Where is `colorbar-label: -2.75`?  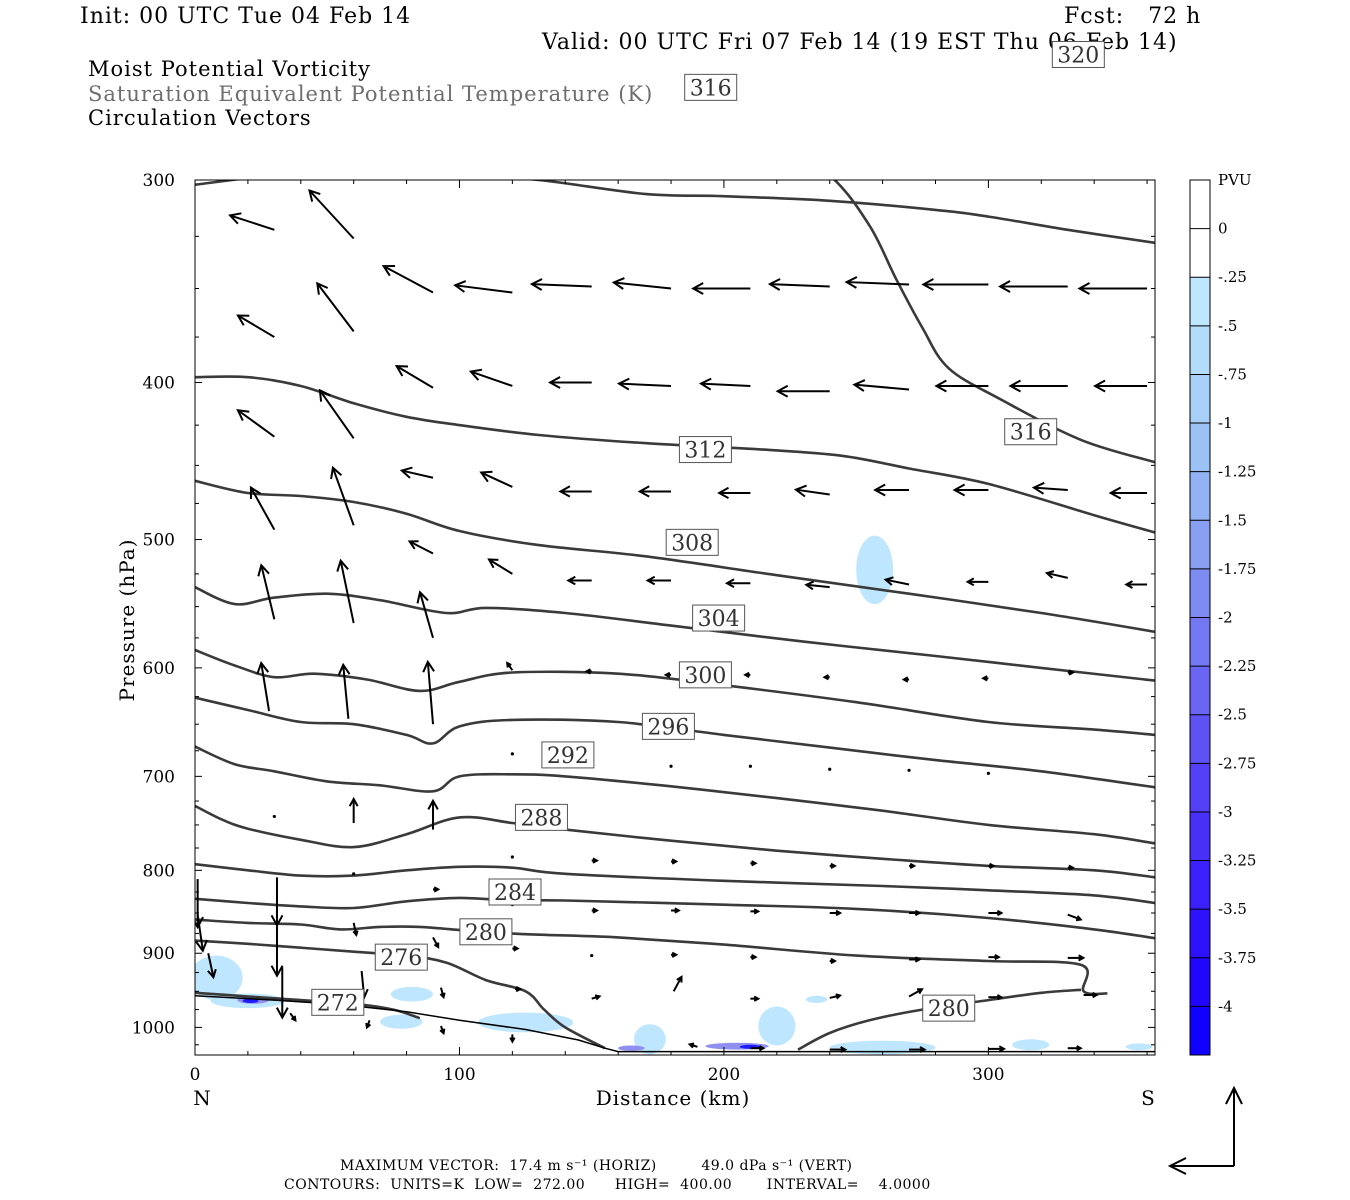 colorbar-label: -2.75 is located at coordinates (1237, 763).